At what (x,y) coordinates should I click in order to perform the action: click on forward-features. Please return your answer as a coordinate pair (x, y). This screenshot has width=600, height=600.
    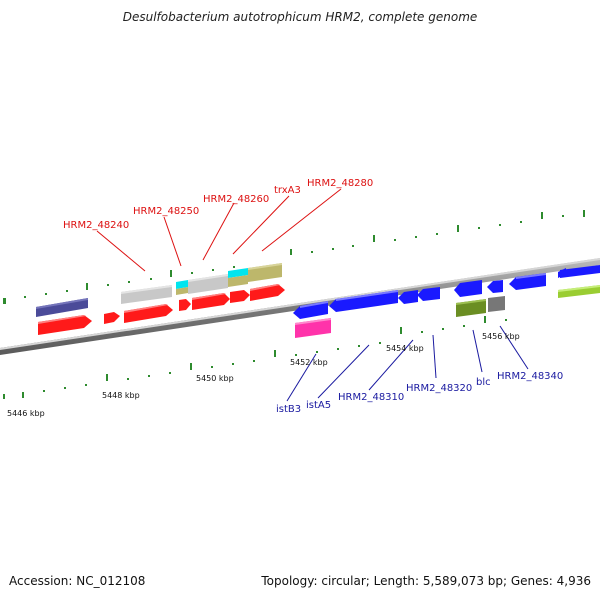
    Looking at the image, I should click on (318, 299).